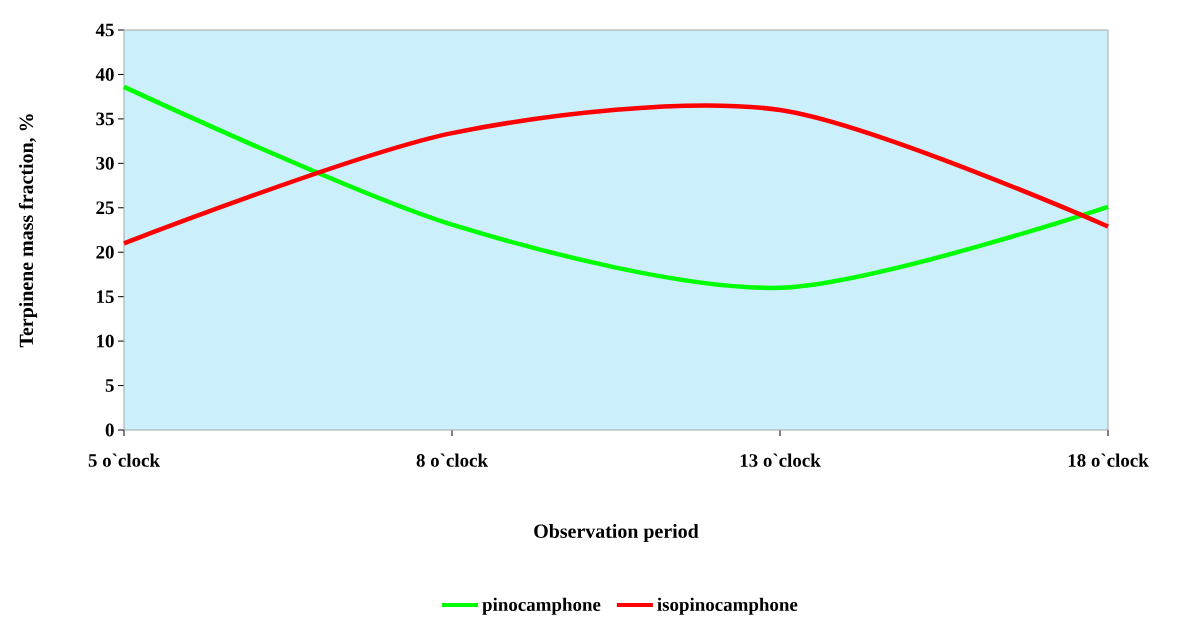 This screenshot has width=1181, height=622. What do you see at coordinates (105, 252) in the screenshot?
I see `y-tick-label: 20` at bounding box center [105, 252].